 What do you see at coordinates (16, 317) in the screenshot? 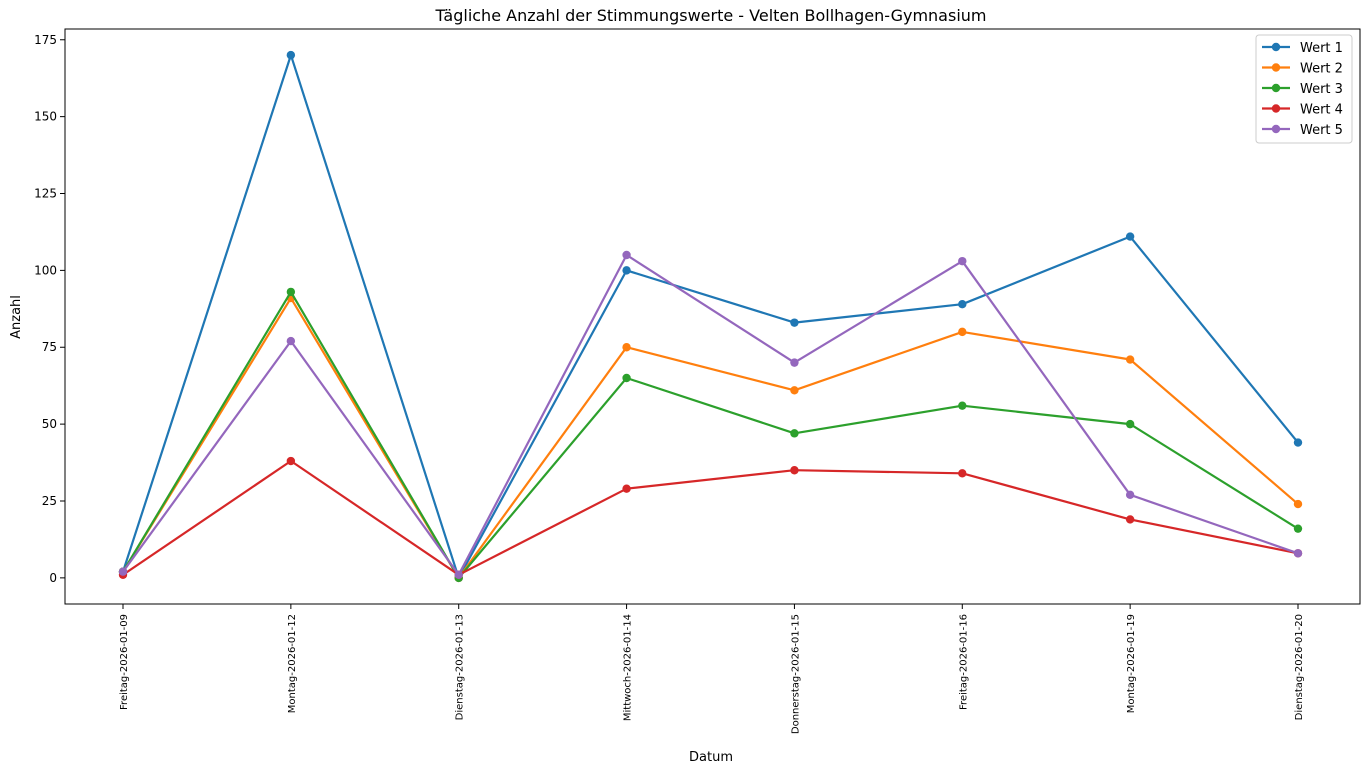
I see `y-axis-label: Anzahl` at bounding box center [16, 317].